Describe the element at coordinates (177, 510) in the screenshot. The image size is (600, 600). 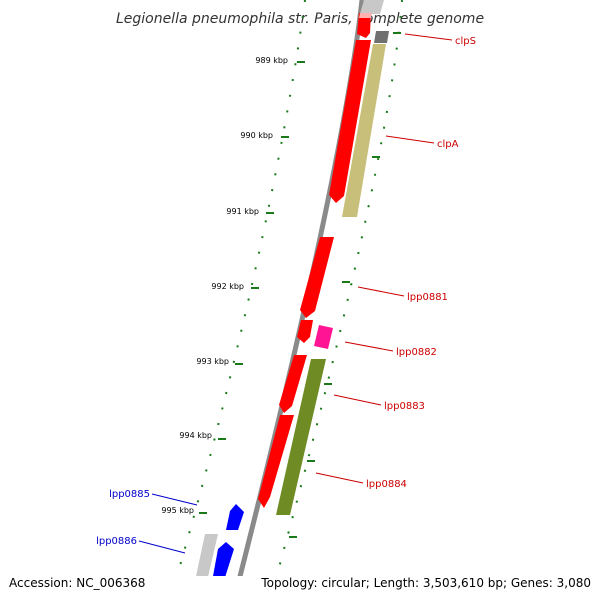
I see `tick-label: 995 kbp` at that location.